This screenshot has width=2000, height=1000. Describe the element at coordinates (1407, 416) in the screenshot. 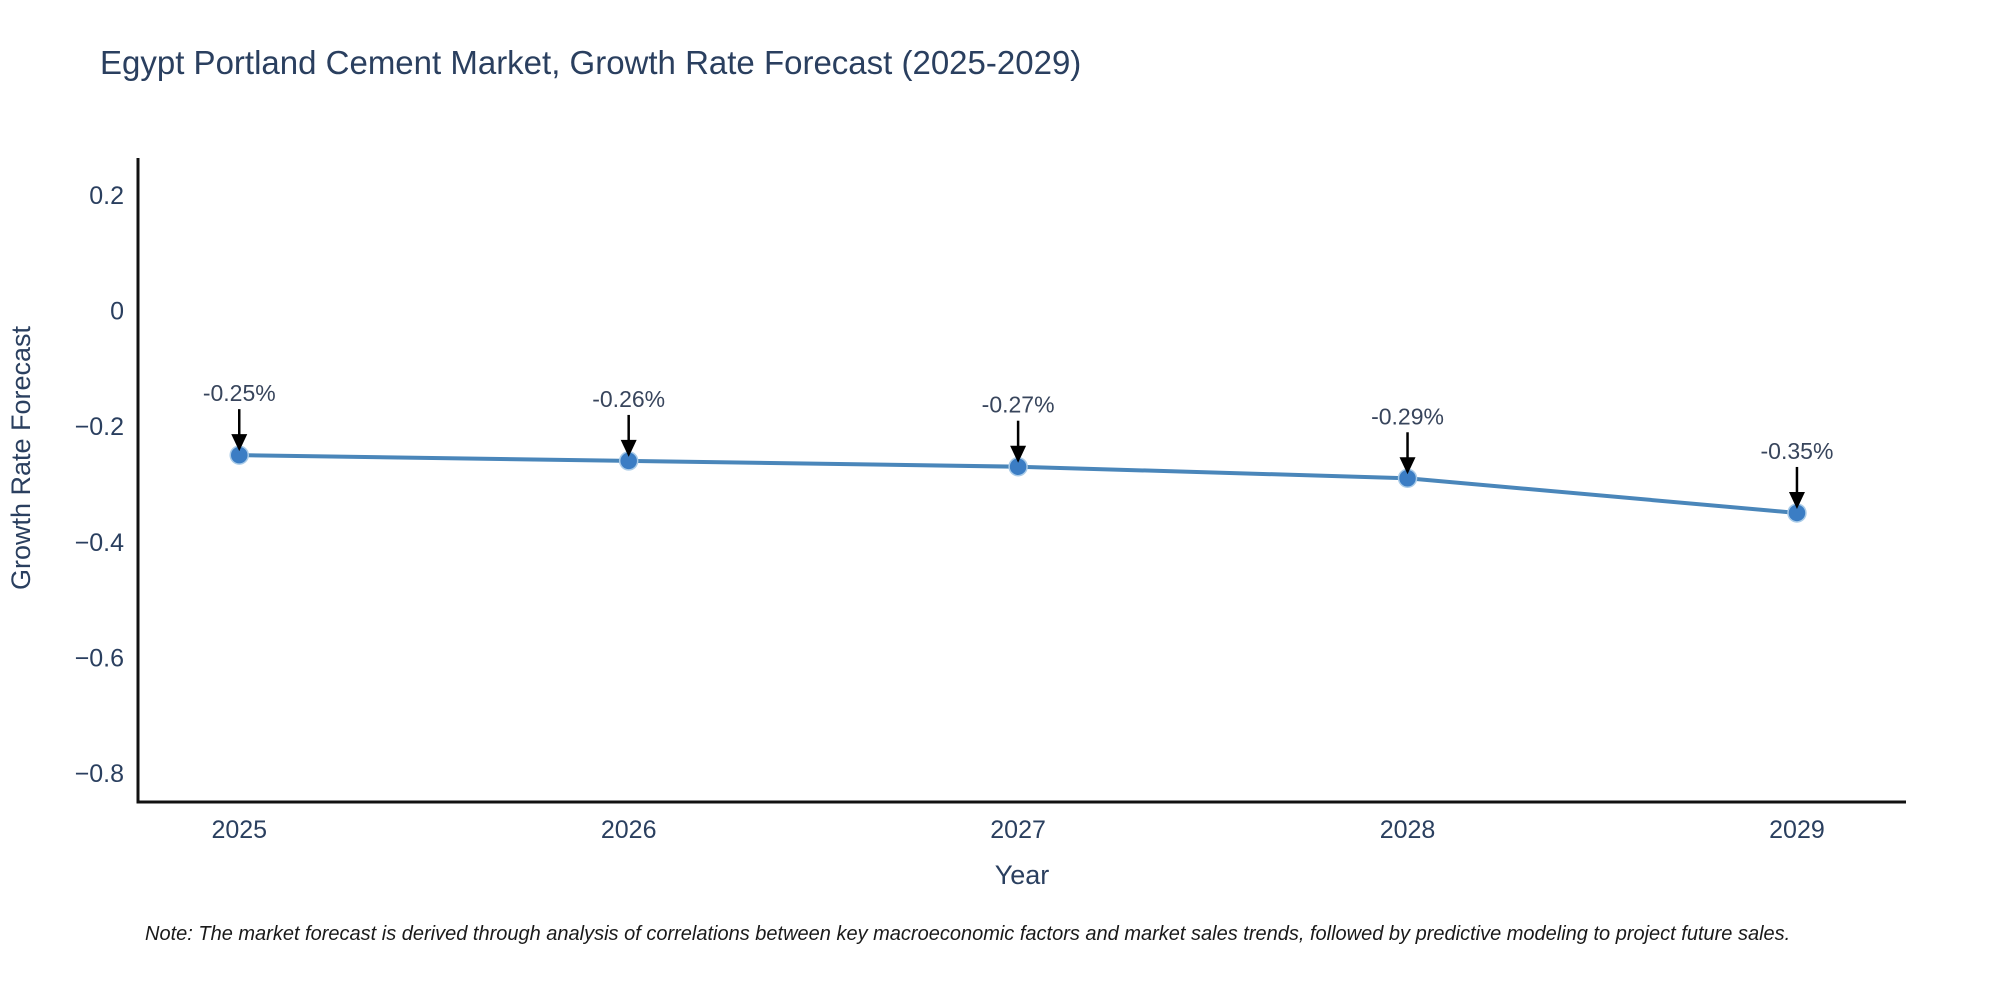

I see `annotation-label: -0.29%` at that location.